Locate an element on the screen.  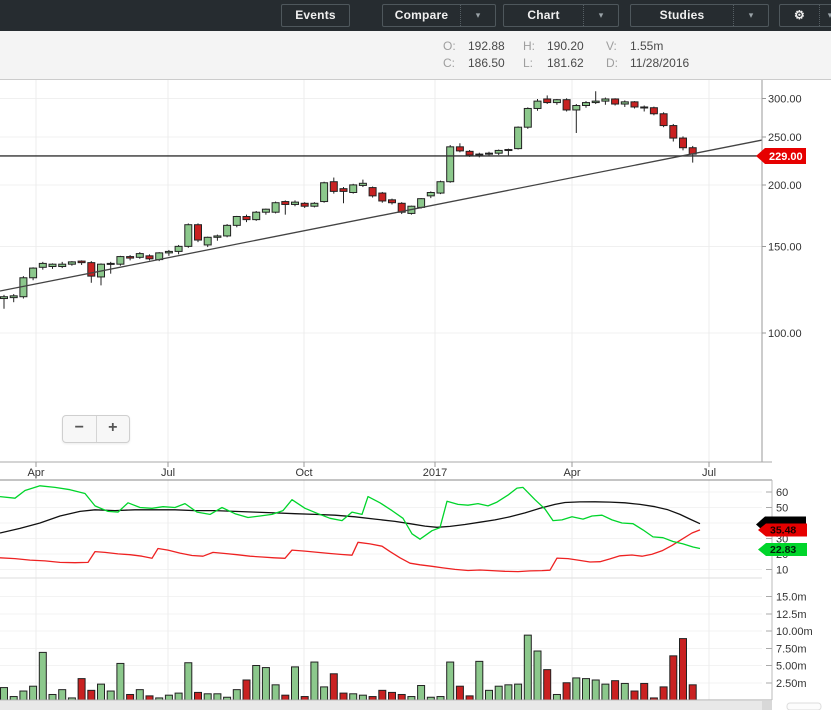
volume-tick-label: 7.50m is located at coordinates (791, 649).